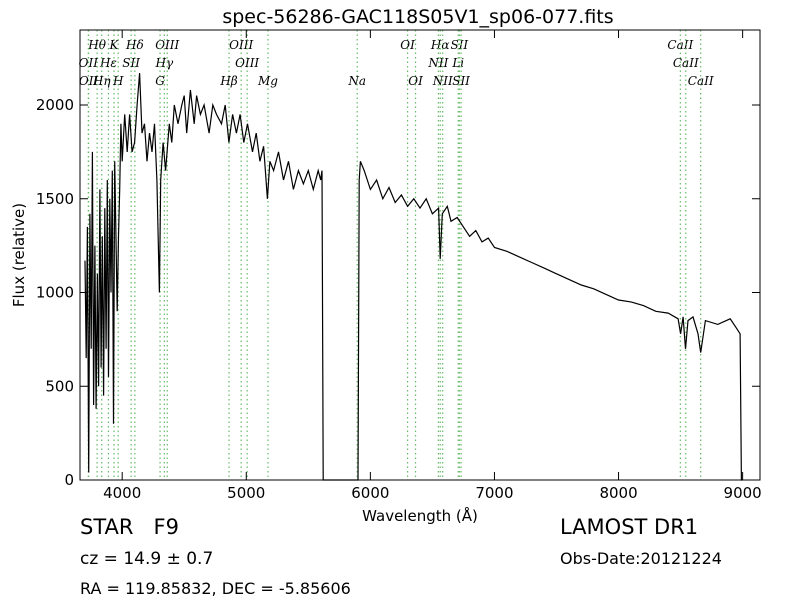 This screenshot has height=600, width=800. Describe the element at coordinates (246, 493) in the screenshot. I see `x-tick-label: 5000` at that location.